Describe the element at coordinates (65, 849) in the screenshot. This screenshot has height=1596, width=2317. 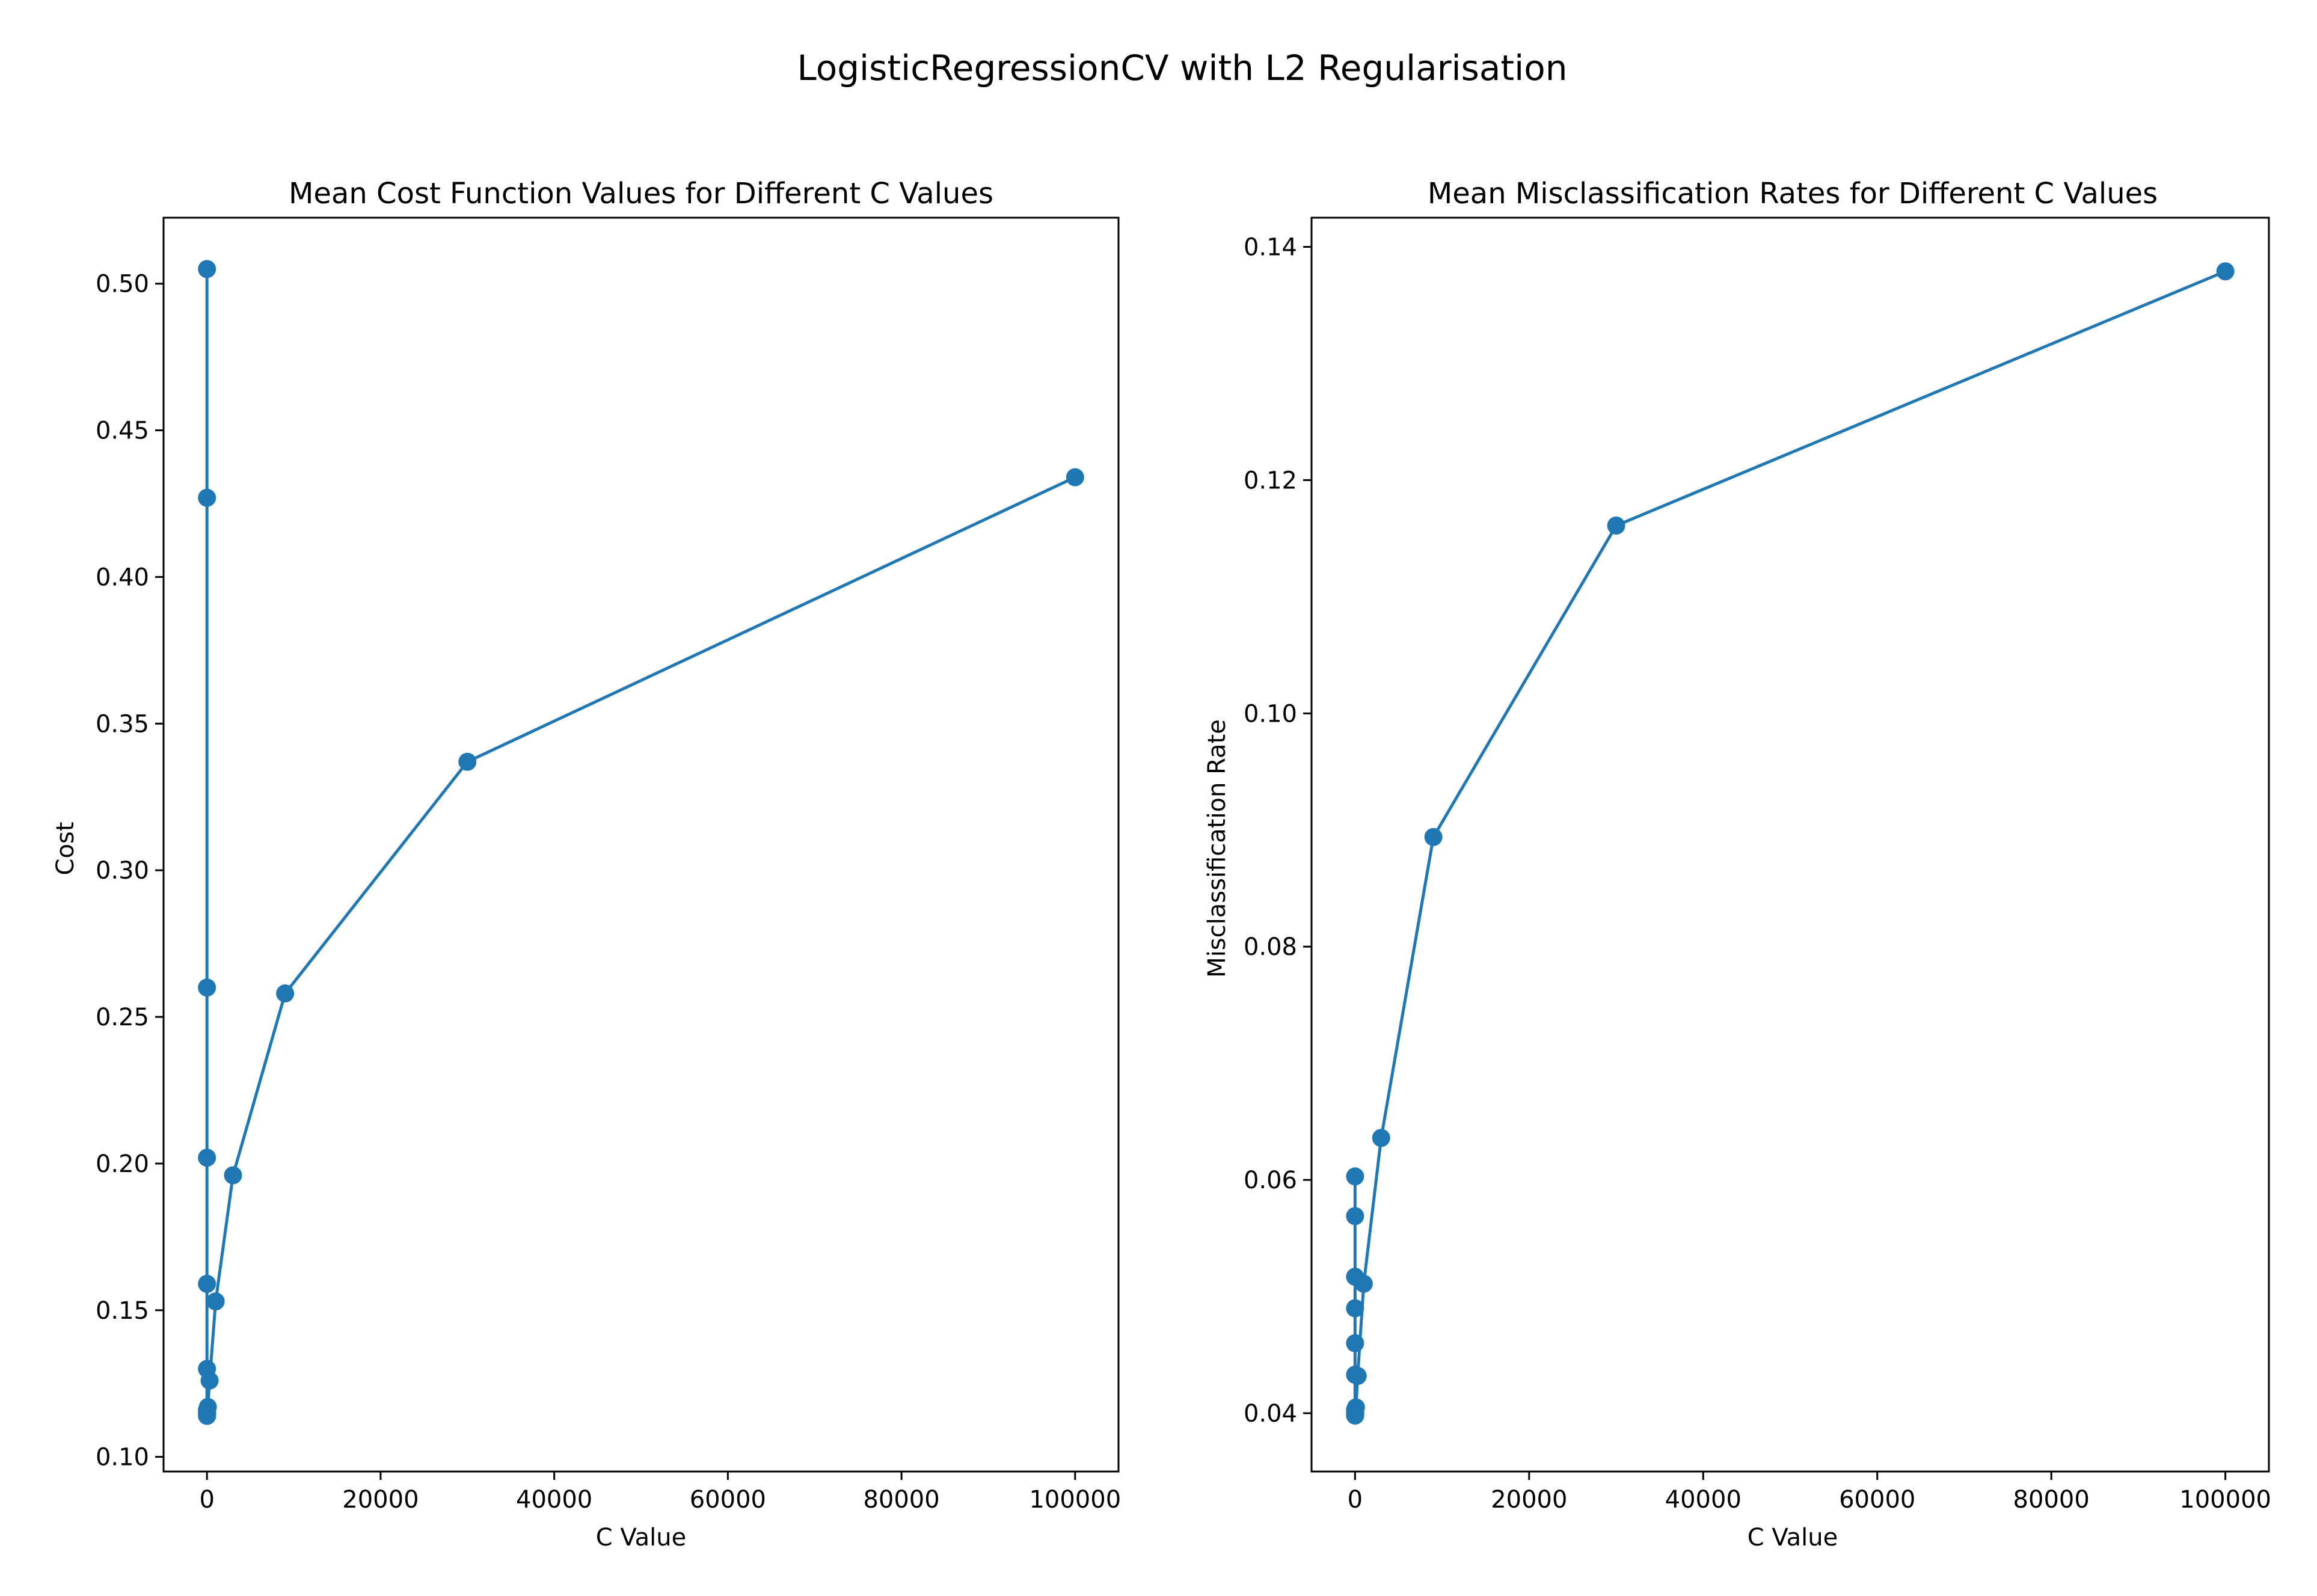
I see `cost-chart-ylabel: Cost` at that location.